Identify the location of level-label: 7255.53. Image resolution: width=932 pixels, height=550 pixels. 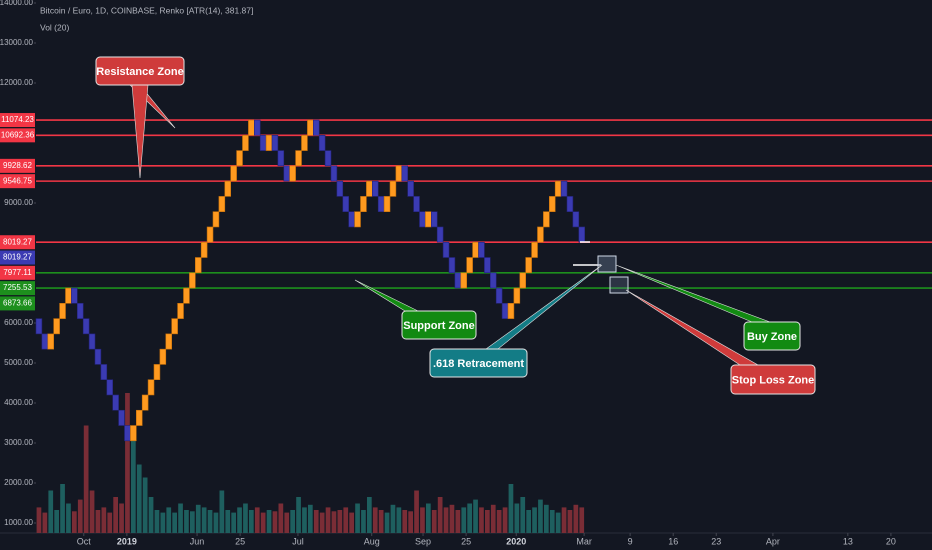
(17, 287).